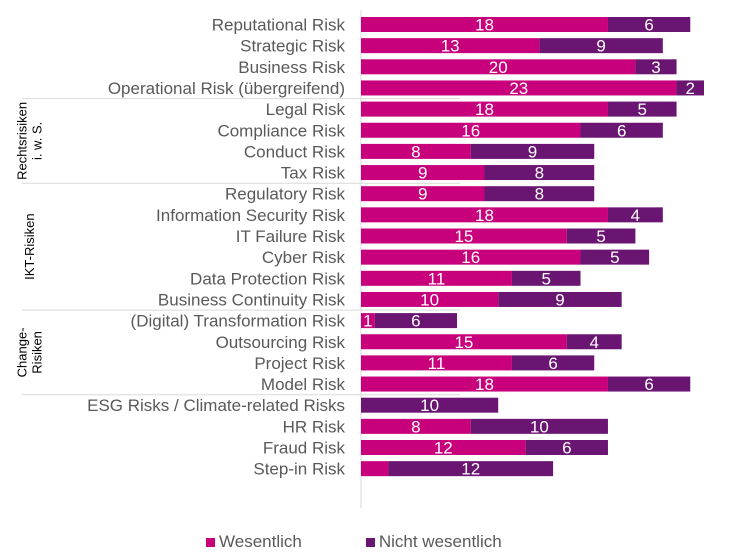 The image size is (730, 557). I want to click on data-label-nicht-wesentlich-model-risk: 6, so click(648, 384).